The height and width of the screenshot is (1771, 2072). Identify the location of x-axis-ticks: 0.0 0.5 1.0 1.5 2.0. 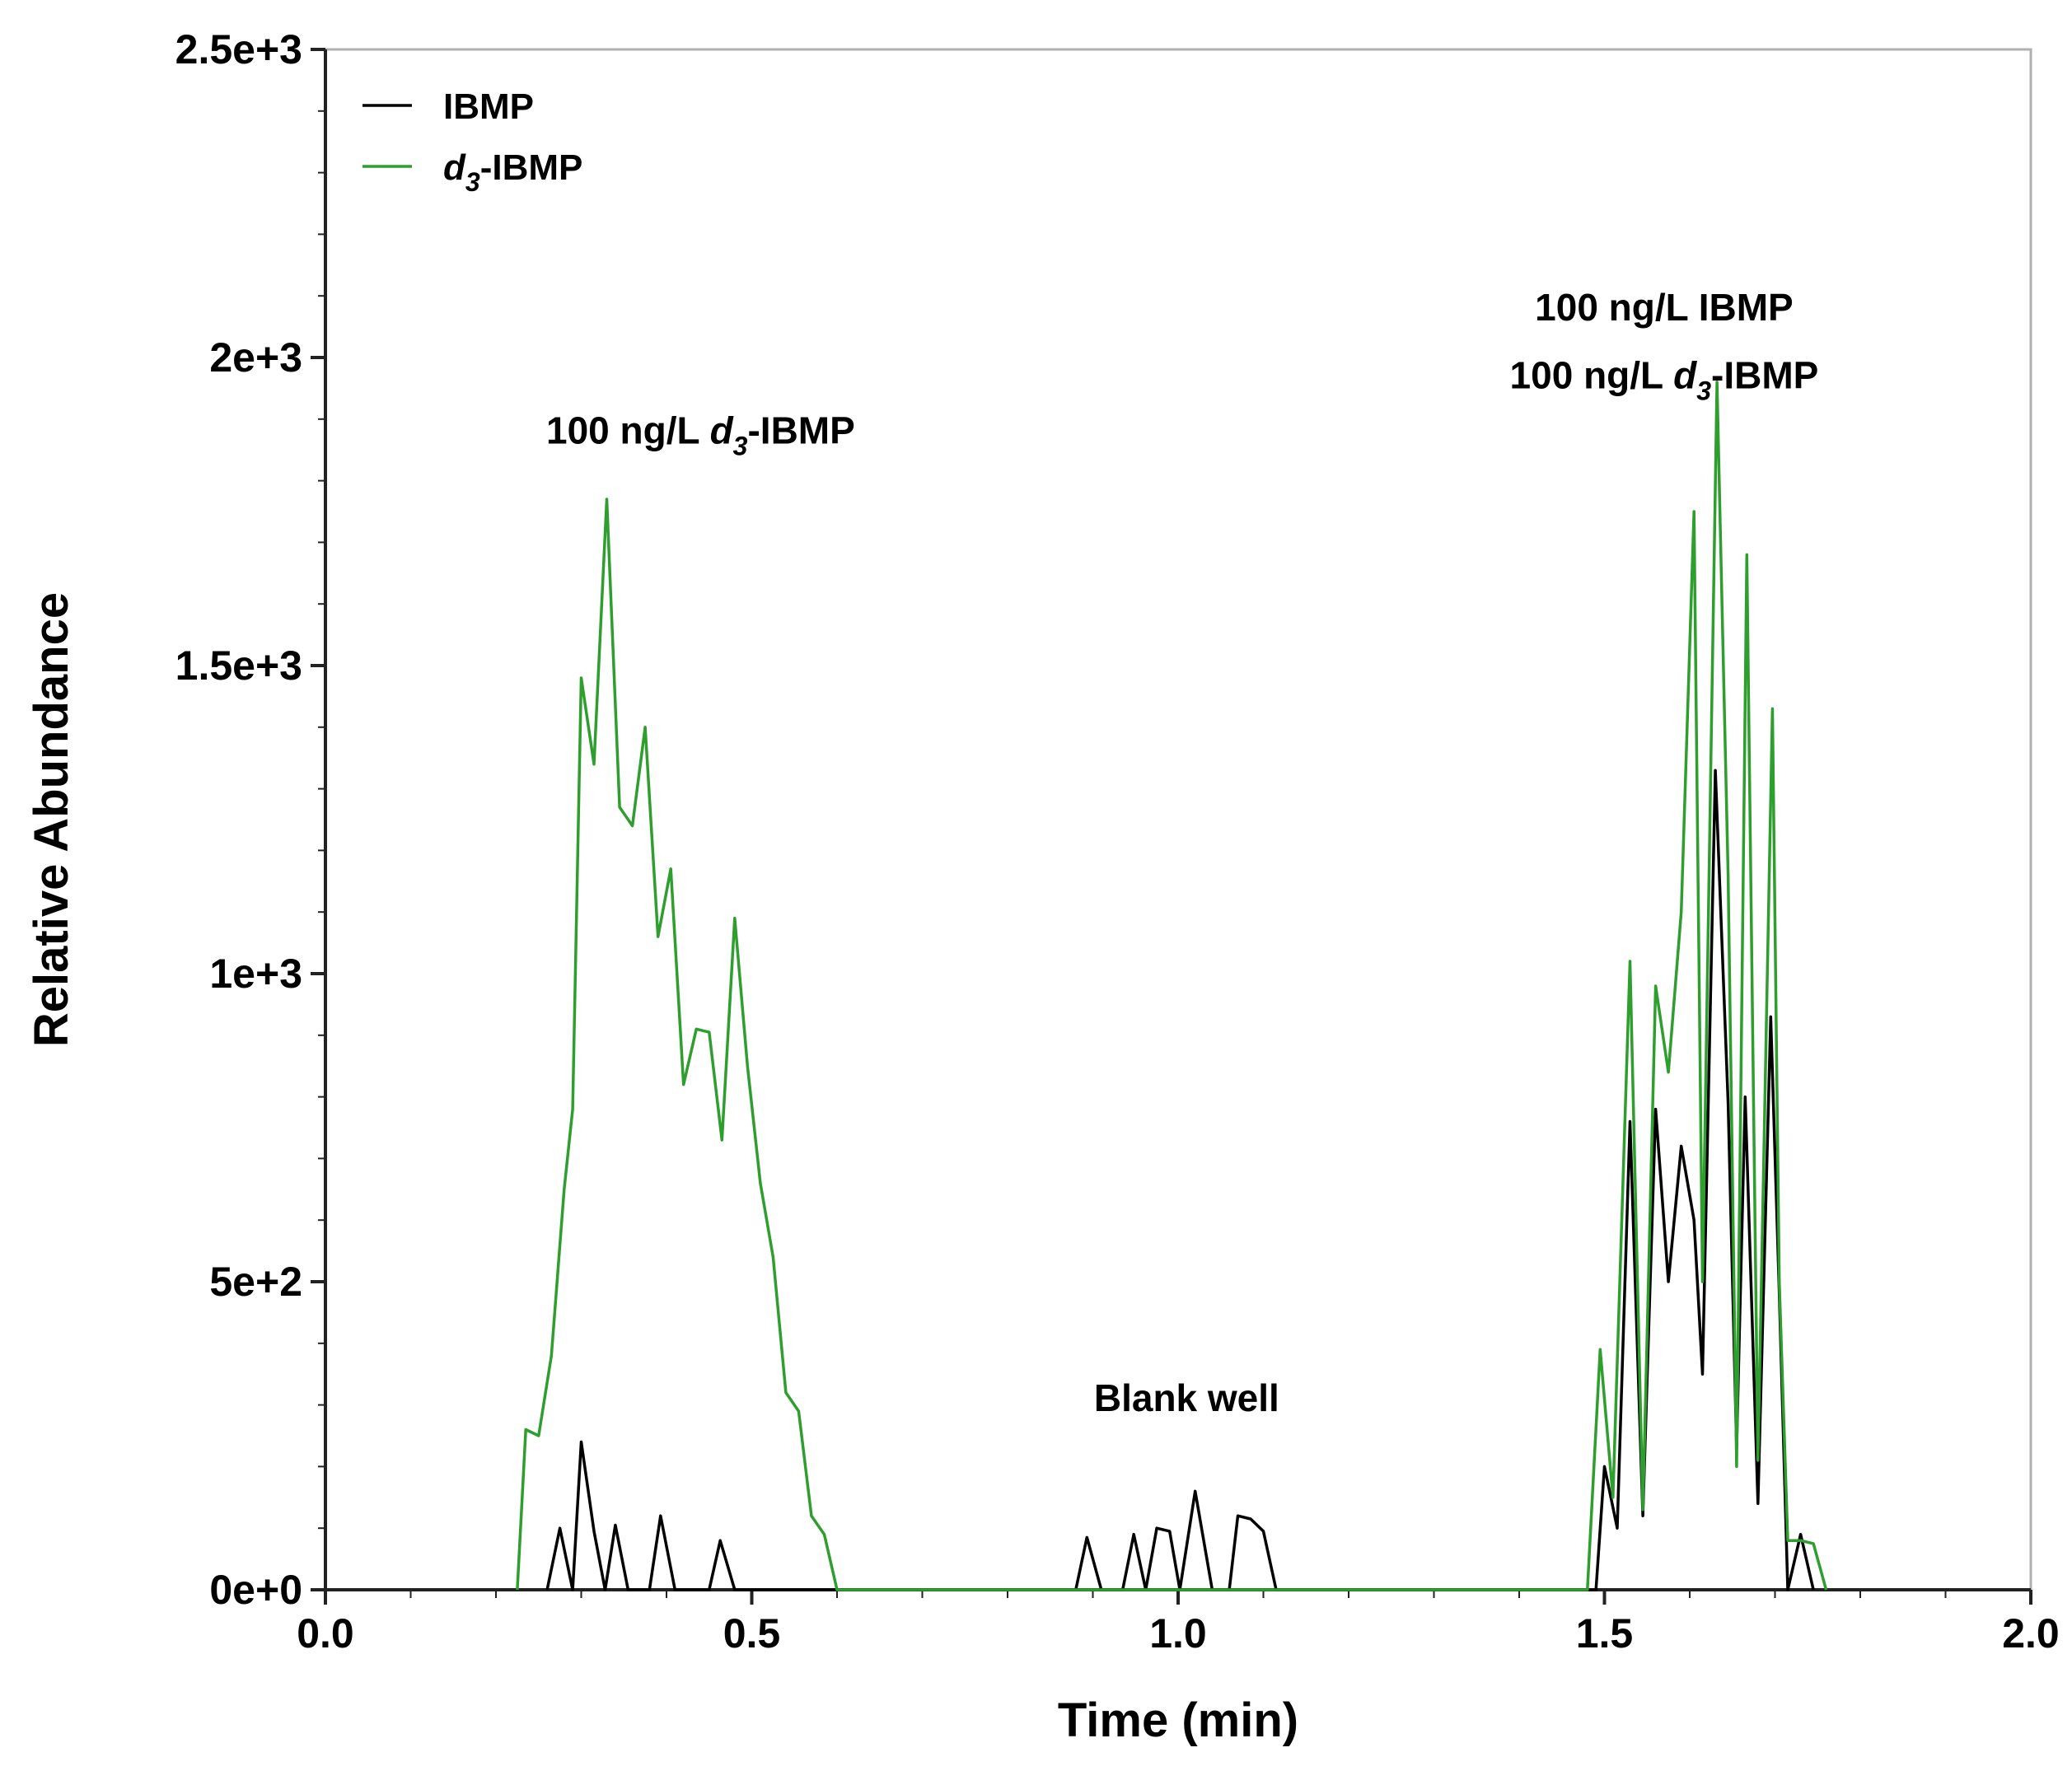
(1178, 1623).